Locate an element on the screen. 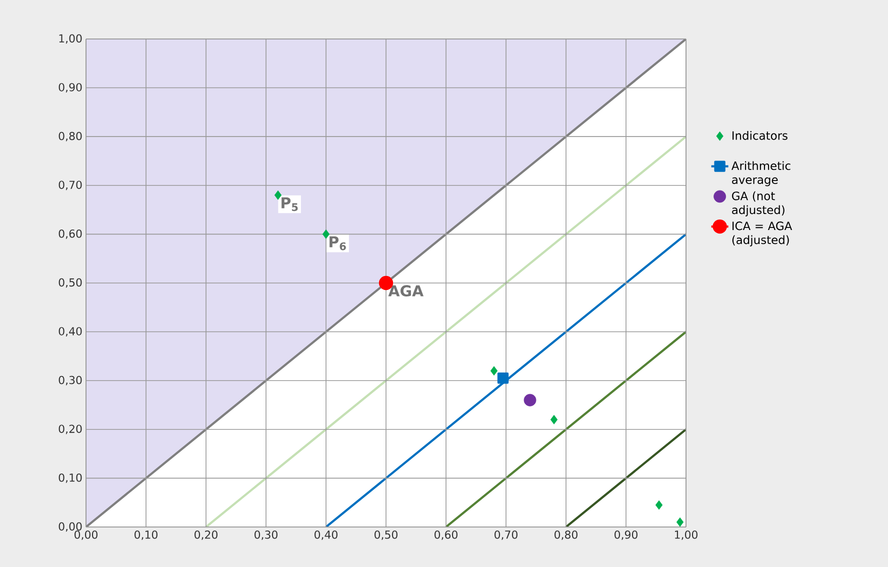 The width and height of the screenshot is (888, 567). x-tick-label: 0,70 is located at coordinates (506, 535).